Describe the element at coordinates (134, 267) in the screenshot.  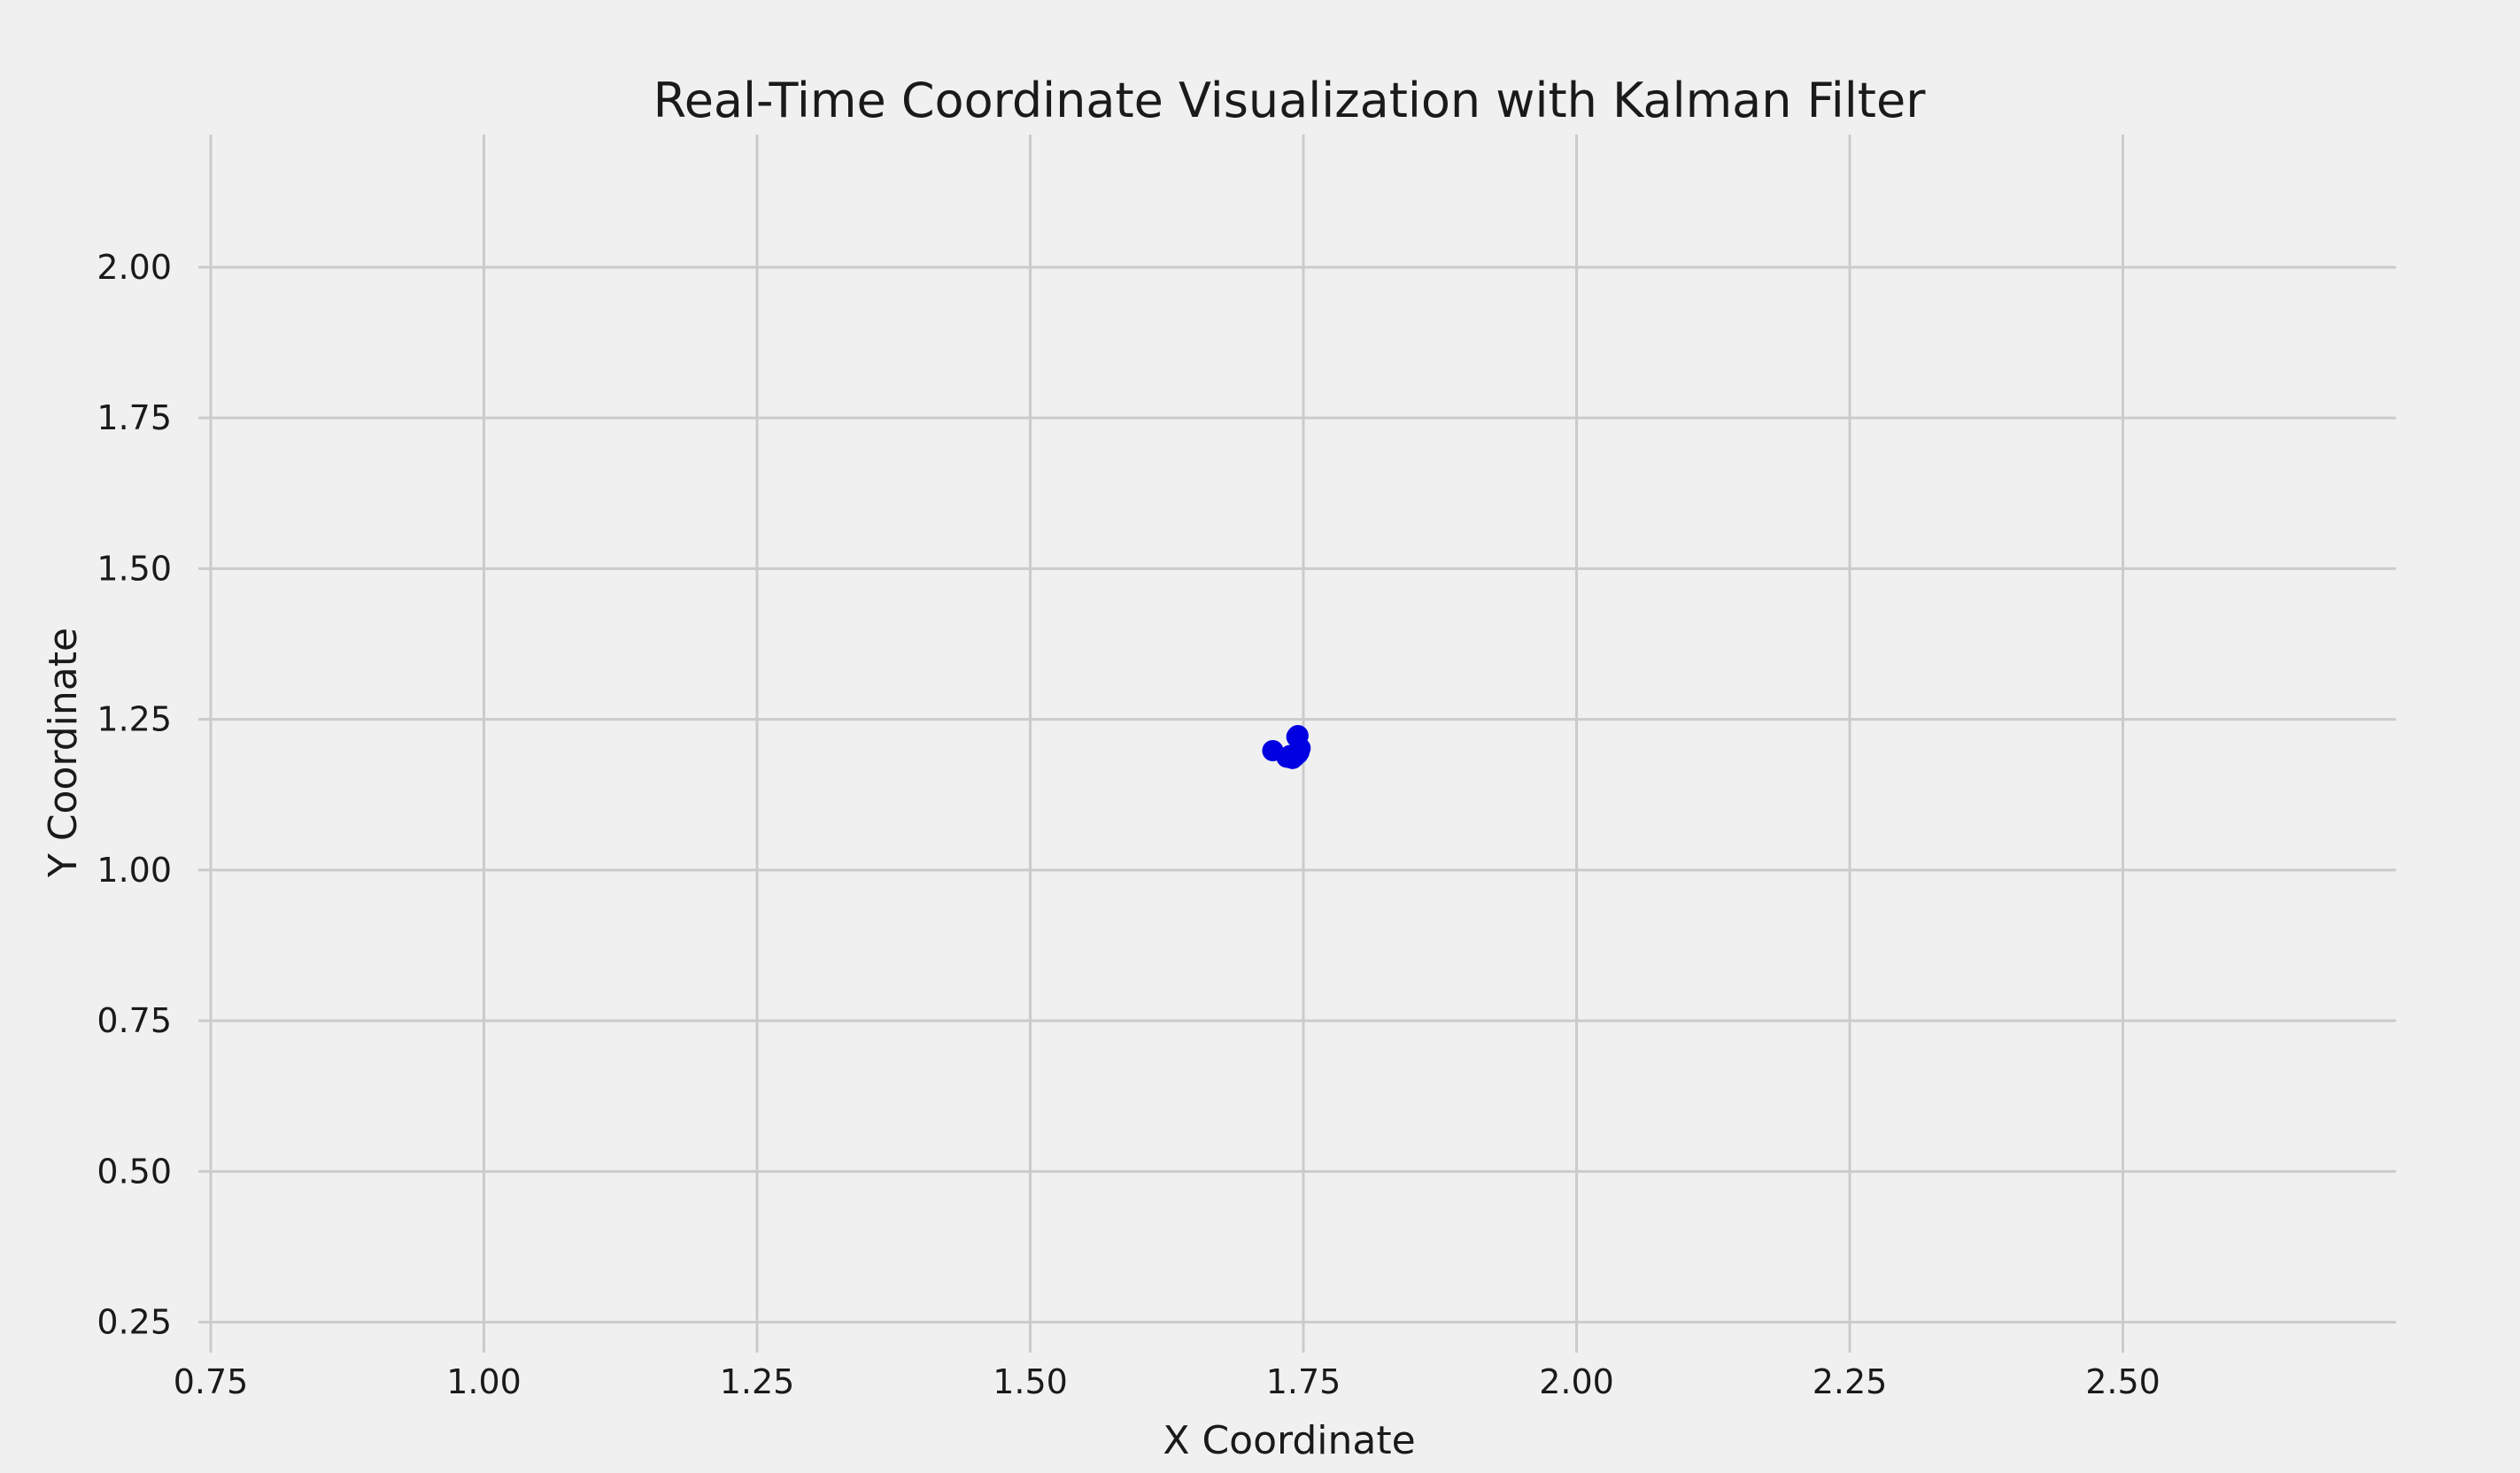
I see `y-tick-label: 2.00` at that location.